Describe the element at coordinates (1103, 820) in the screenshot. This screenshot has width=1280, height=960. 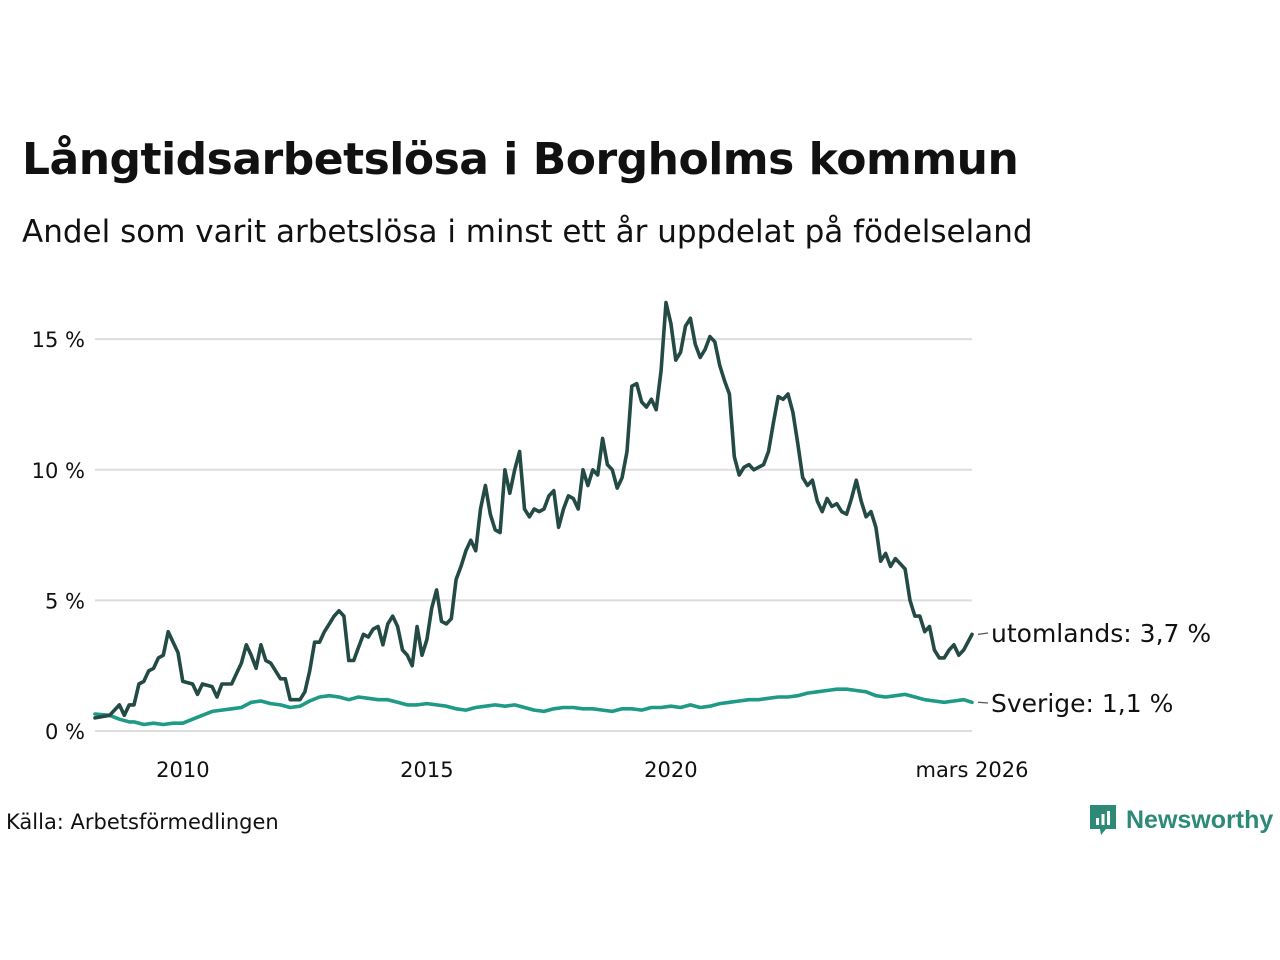
I see `newsworthy-logo-icon` at that location.